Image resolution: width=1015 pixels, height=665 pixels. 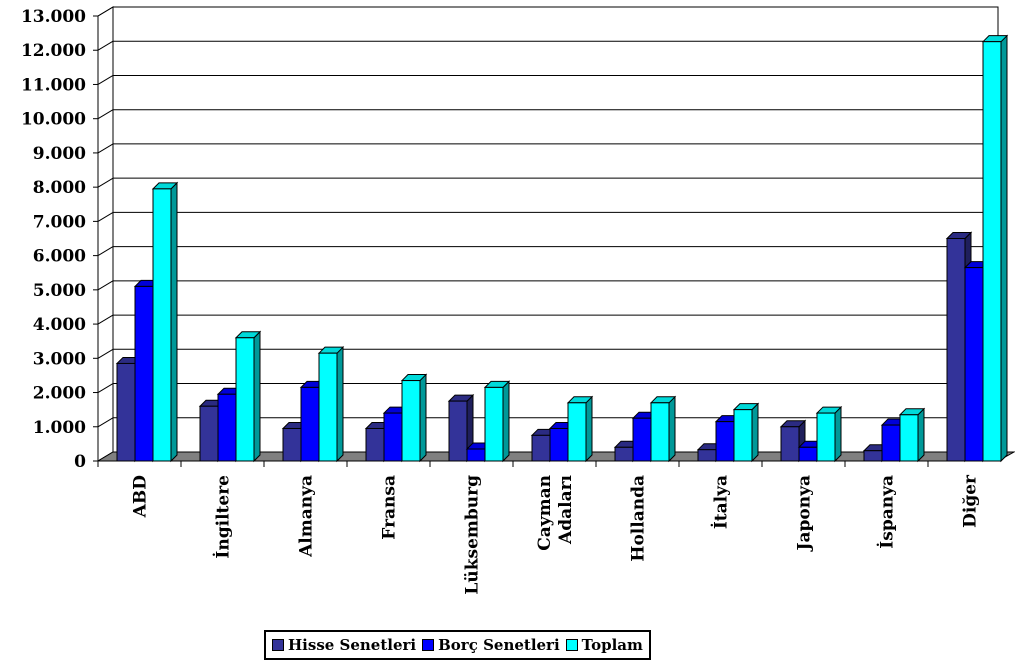 What do you see at coordinates (566, 509) in the screenshot?
I see `x-tick-label: Adaları` at bounding box center [566, 509].